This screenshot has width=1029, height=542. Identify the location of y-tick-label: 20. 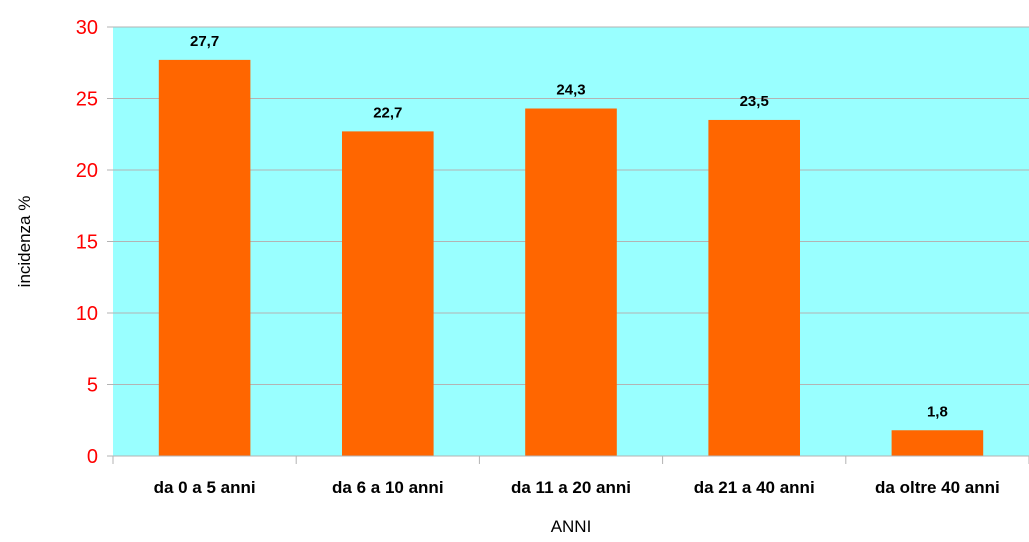
(87, 171).